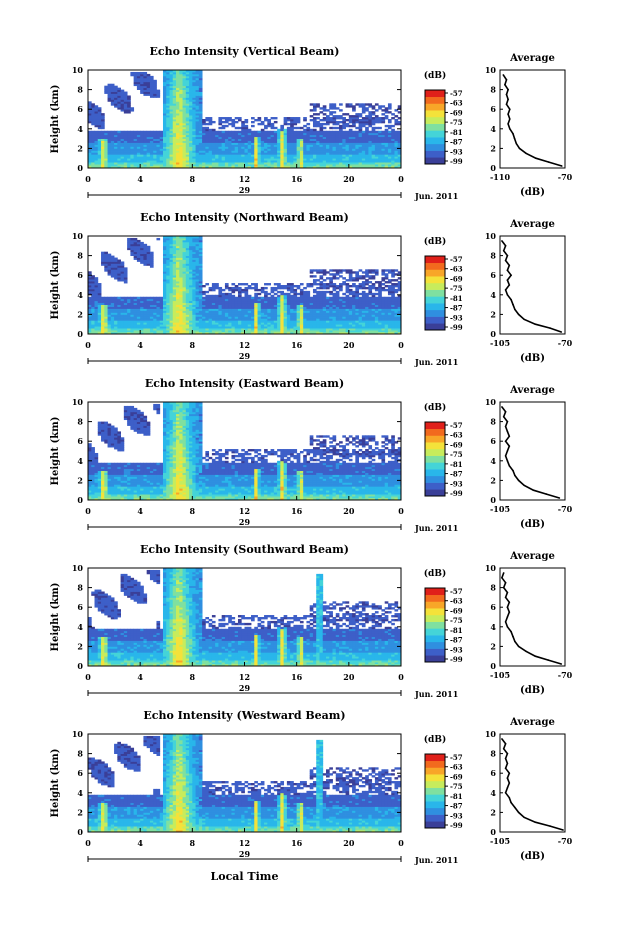  Describe the element at coordinates (456, 93) in the screenshot. I see `colorbar-tick-label: -57` at that location.